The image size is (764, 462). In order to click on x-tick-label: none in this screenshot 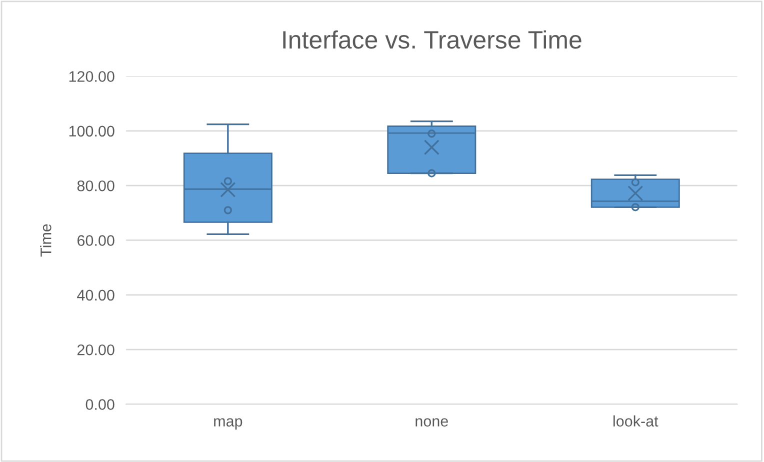, I will do `click(432, 422)`.